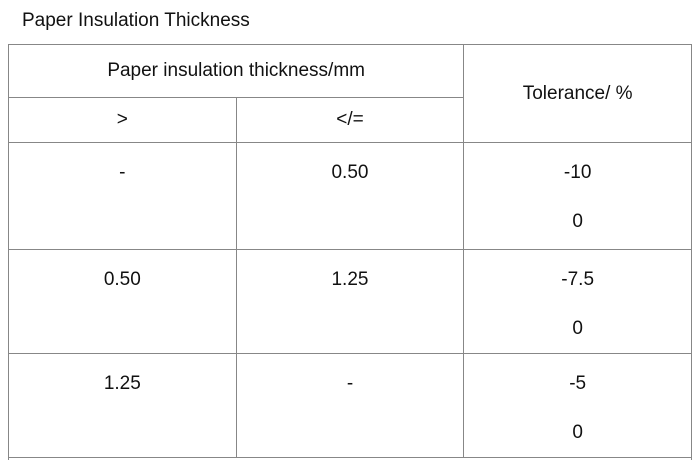 This screenshot has height=460, width=694. What do you see at coordinates (350, 383) in the screenshot?
I see `thickness-lte-value: -` at bounding box center [350, 383].